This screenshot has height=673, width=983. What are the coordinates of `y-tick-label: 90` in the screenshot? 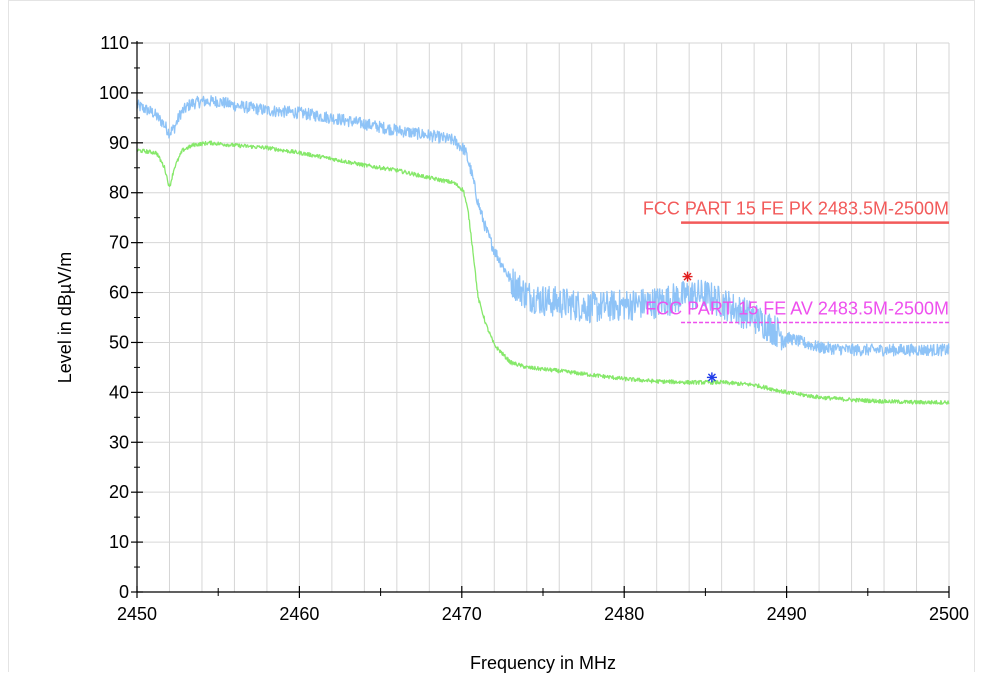 It's located at (119, 143).